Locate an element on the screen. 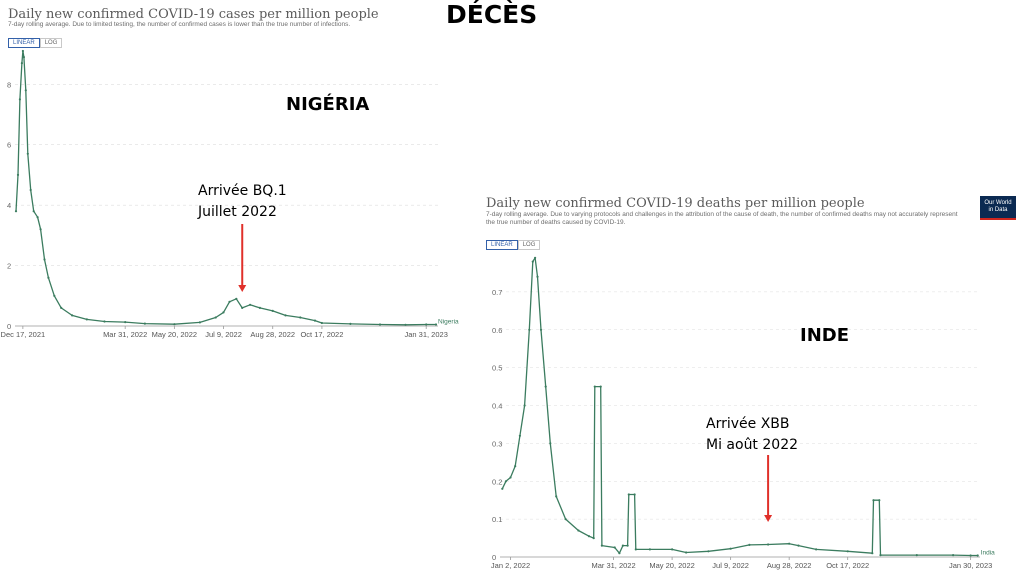 This screenshot has height=576, width=1024. india-annotation-line1: Arrivée XBB is located at coordinates (748, 424).